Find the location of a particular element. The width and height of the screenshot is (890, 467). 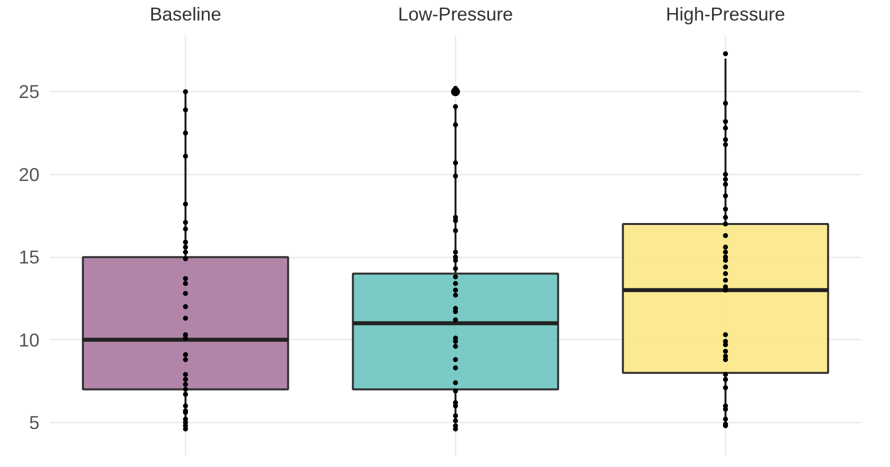

x-tick-label: Baseline is located at coordinates (186, 14).